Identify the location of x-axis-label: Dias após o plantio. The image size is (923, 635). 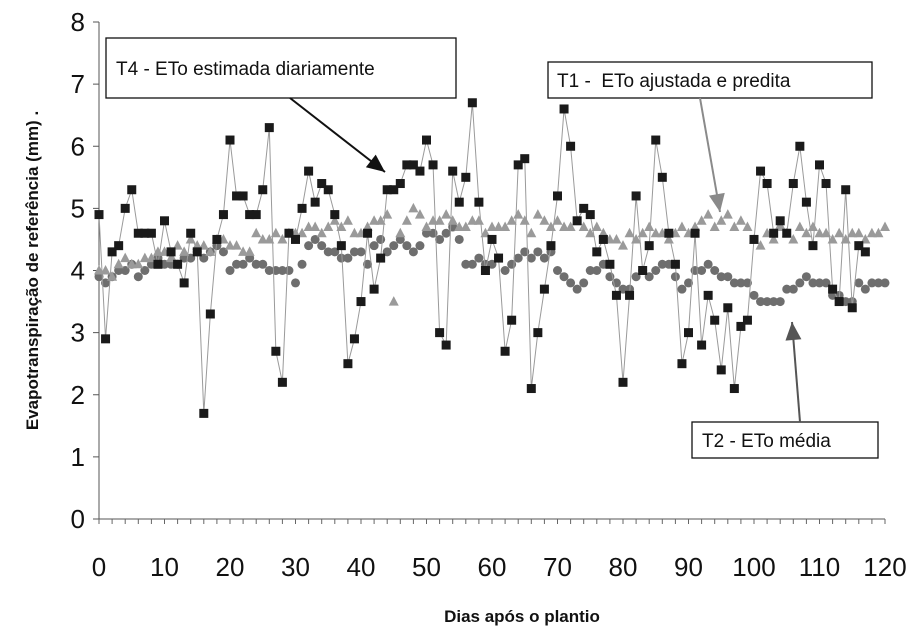
(522, 616).